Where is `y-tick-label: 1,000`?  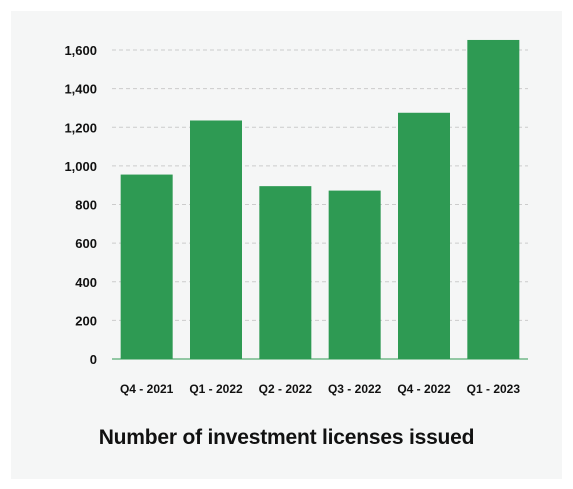 y-tick-label: 1,000 is located at coordinates (80, 166).